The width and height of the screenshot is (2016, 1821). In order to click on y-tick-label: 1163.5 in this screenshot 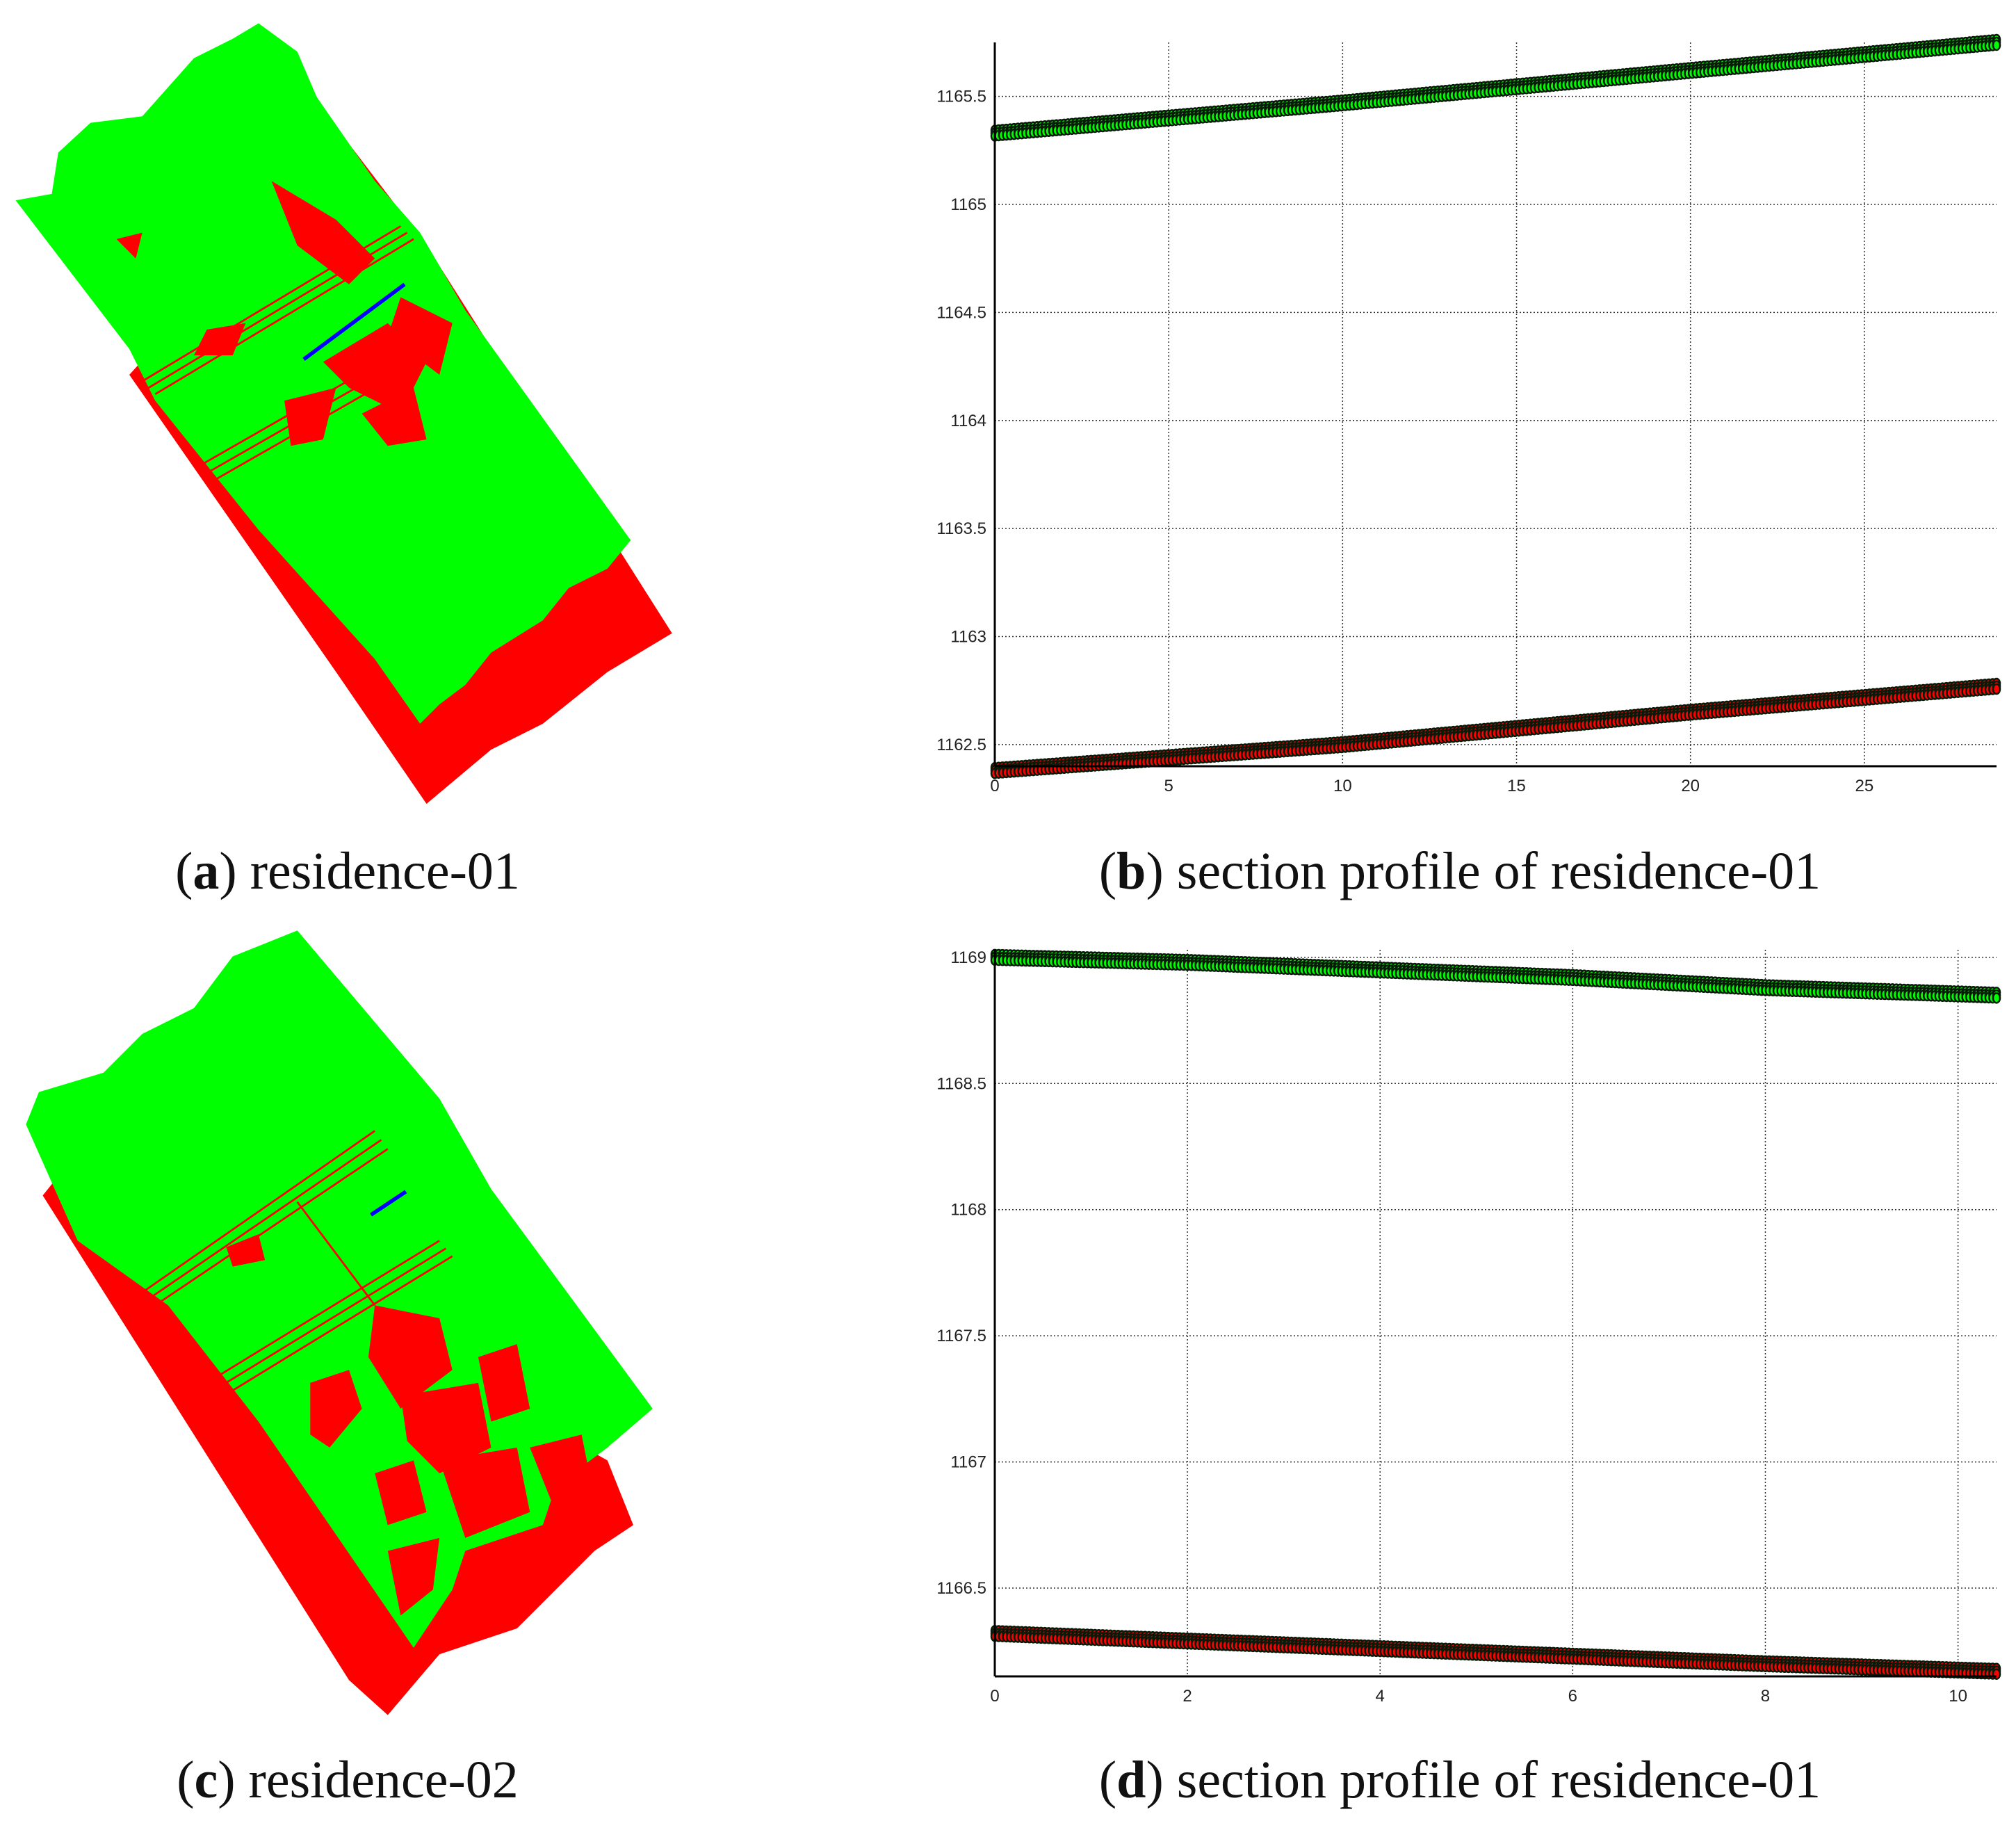, I will do `click(961, 528)`.